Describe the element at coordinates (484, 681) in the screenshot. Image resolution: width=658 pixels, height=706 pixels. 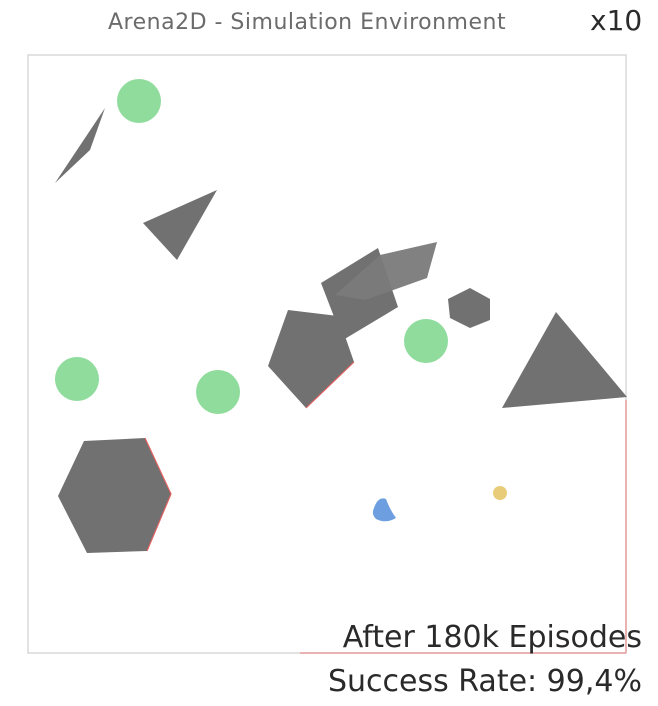
I see `success-rate-caption: Success Rate: 99,4%` at that location.